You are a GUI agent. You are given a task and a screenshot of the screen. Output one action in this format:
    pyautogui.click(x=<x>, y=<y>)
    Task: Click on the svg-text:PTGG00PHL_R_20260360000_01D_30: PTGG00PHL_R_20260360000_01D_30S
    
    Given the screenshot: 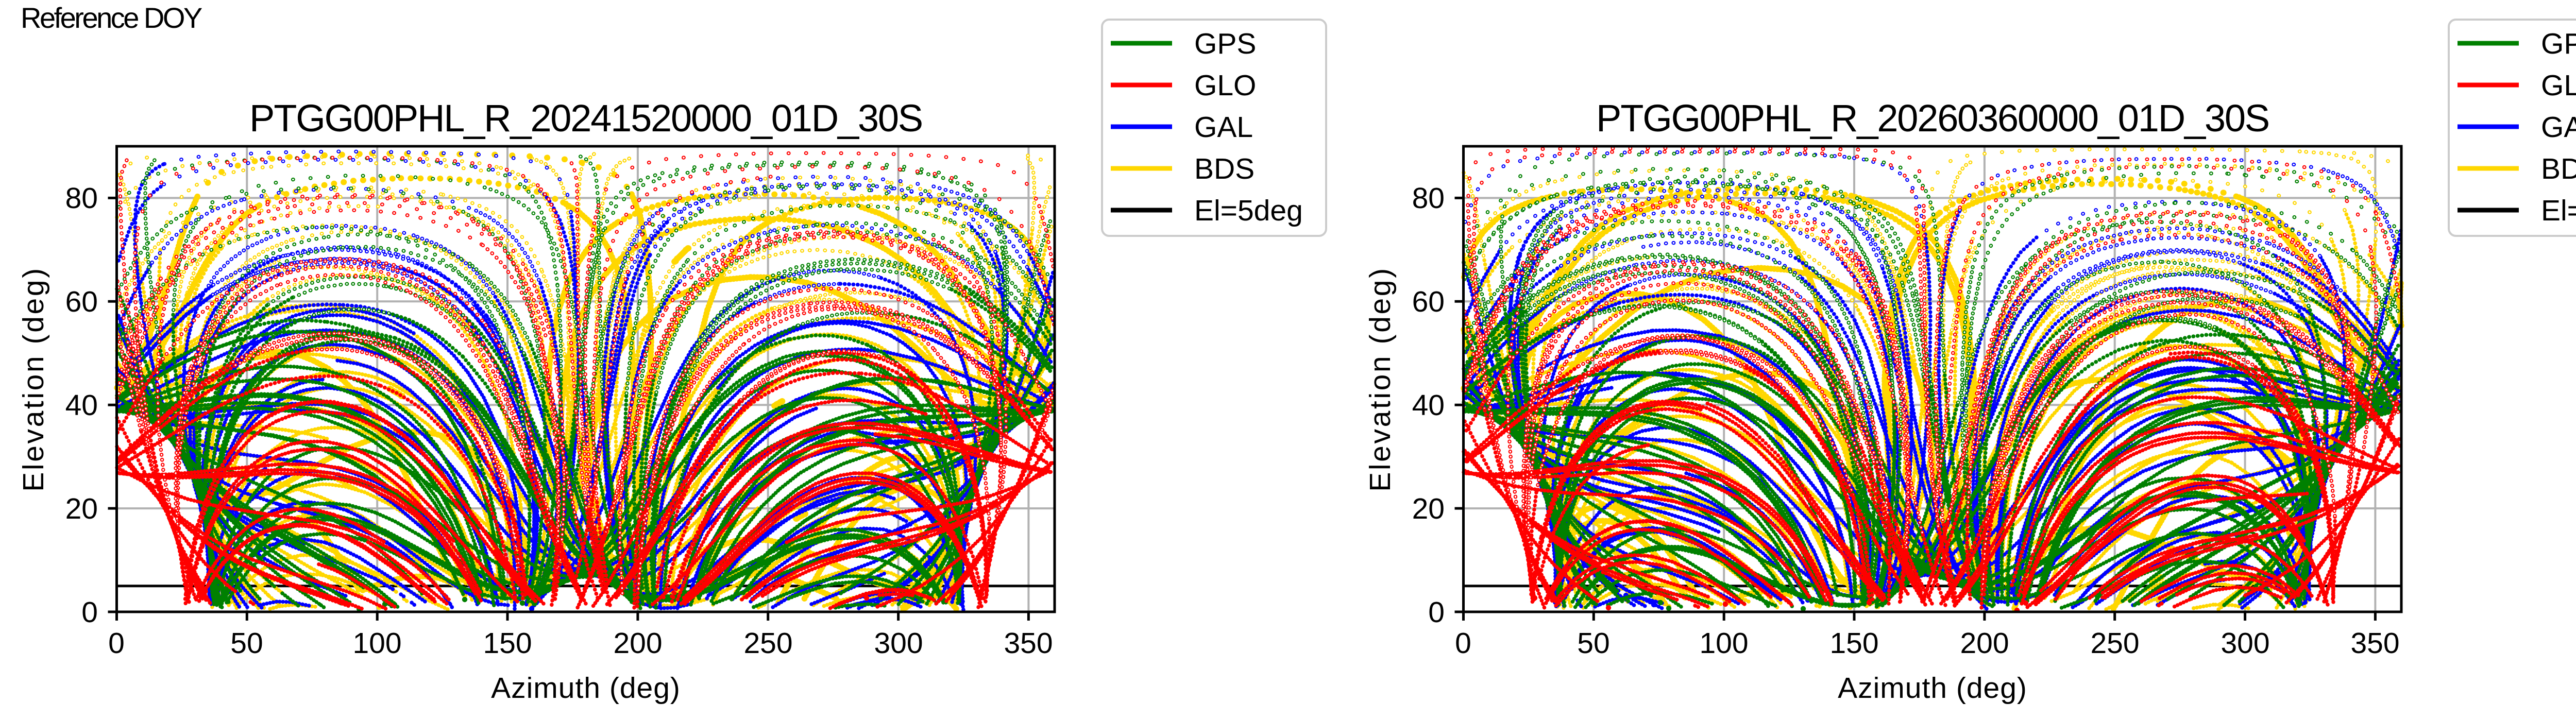 What is the action you would take?
    pyautogui.click(x=1932, y=118)
    